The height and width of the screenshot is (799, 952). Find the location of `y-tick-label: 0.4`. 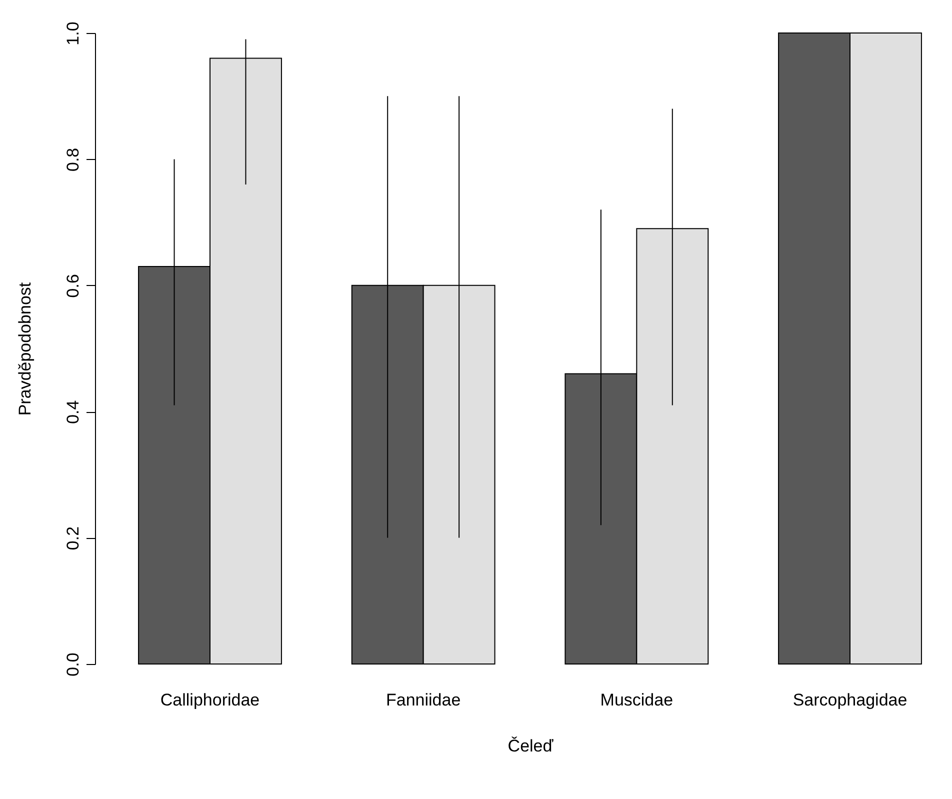

y-tick-label: 0.4 is located at coordinates (73, 412).